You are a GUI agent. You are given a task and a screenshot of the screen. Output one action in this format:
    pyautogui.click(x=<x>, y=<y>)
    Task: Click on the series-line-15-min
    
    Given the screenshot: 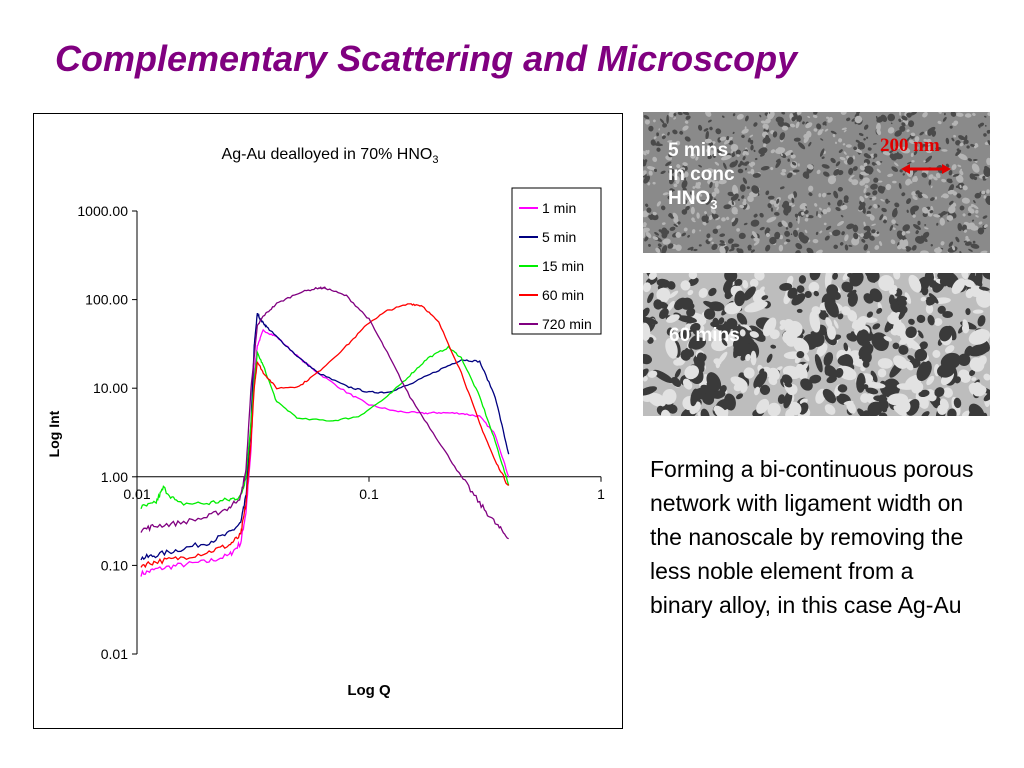 What is the action you would take?
    pyautogui.click(x=325, y=427)
    